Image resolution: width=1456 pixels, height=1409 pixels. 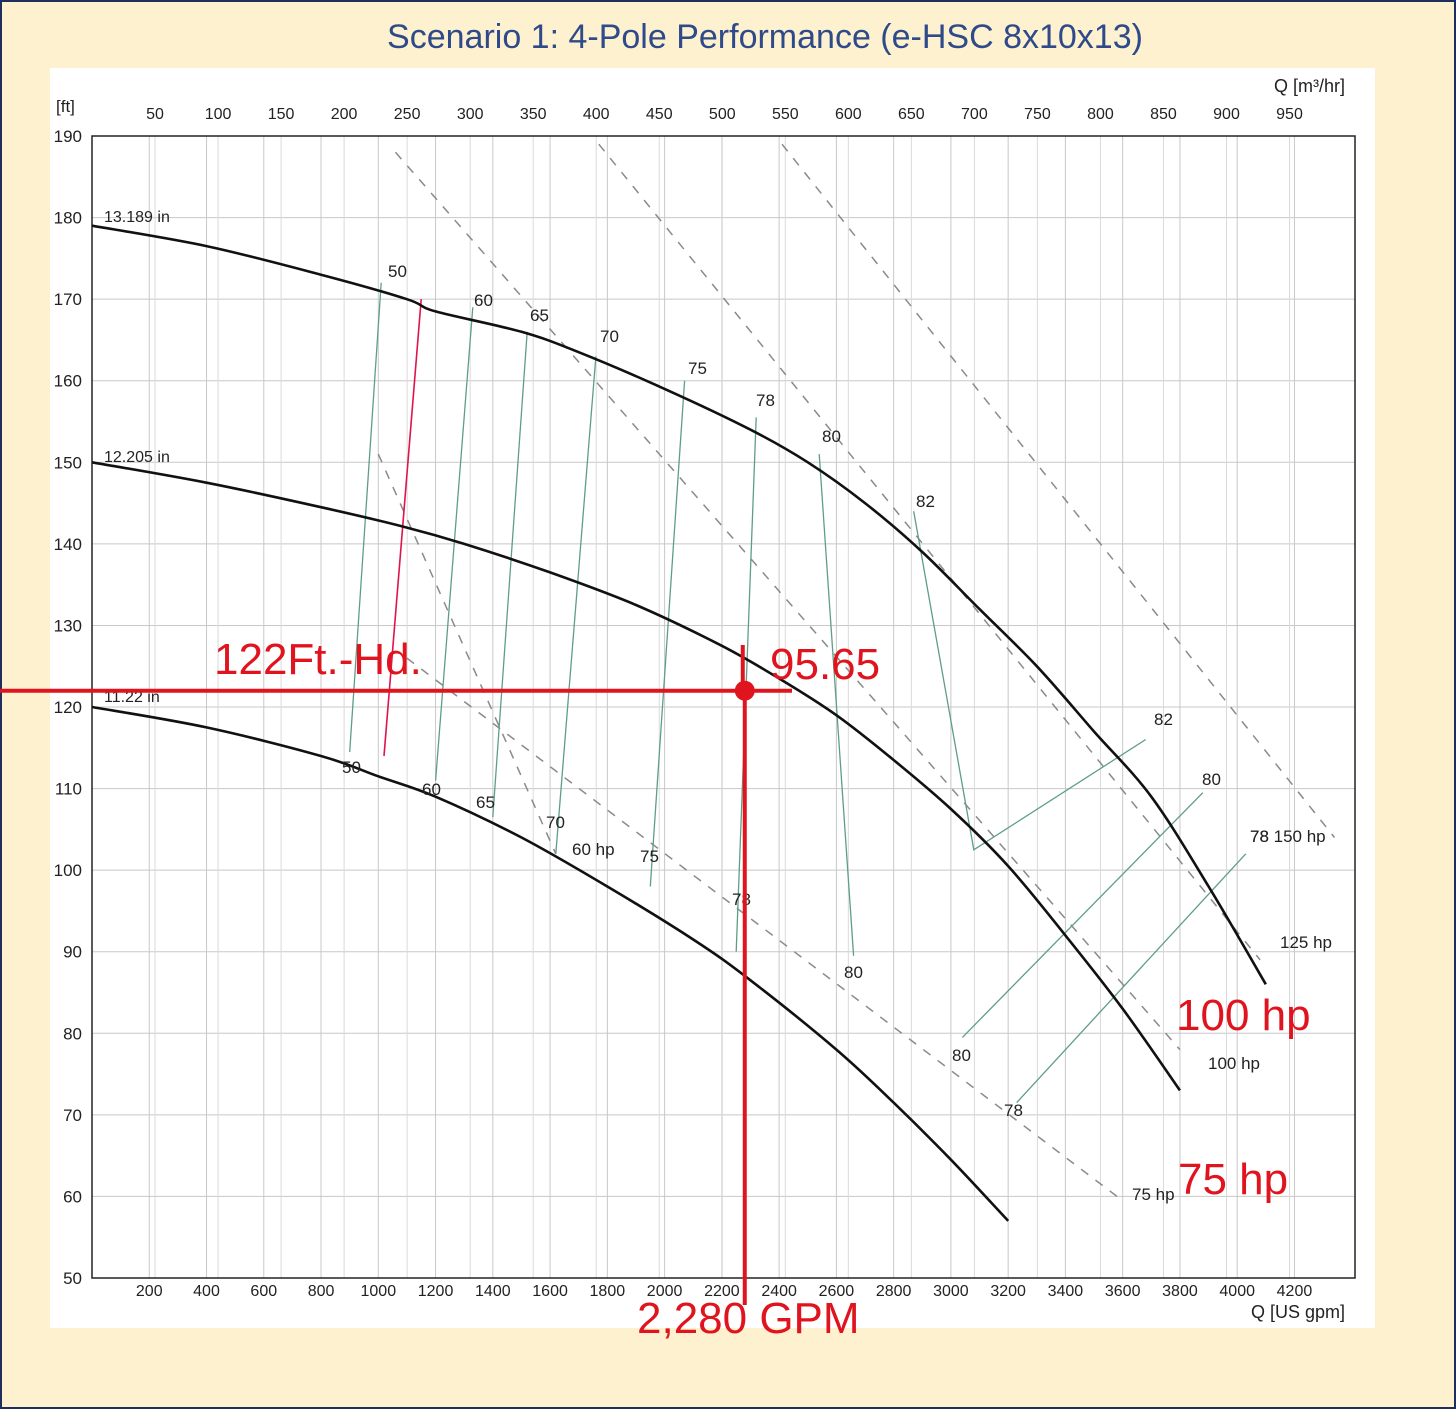 What do you see at coordinates (68, 136) in the screenshot?
I see `y-tick-label: 190` at bounding box center [68, 136].